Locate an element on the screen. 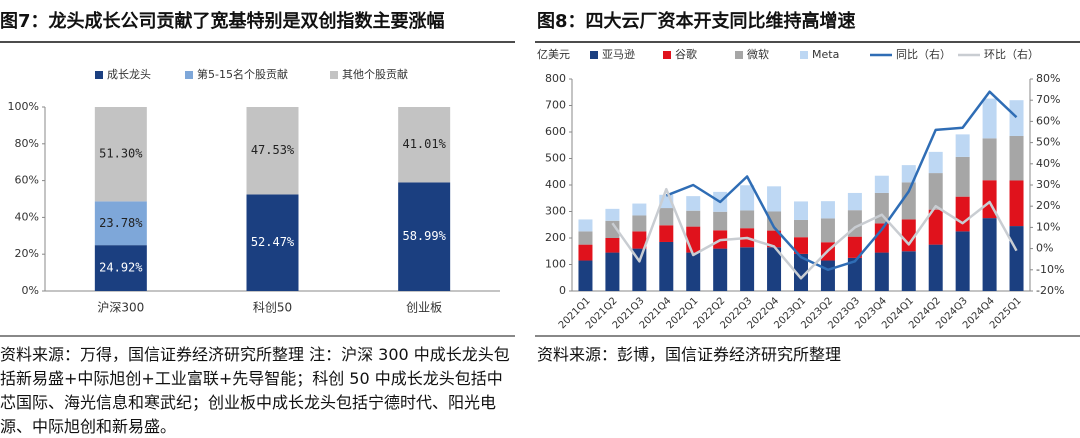 The height and width of the screenshot is (438, 1080). y-tick-label: 400 is located at coordinates (555, 184).